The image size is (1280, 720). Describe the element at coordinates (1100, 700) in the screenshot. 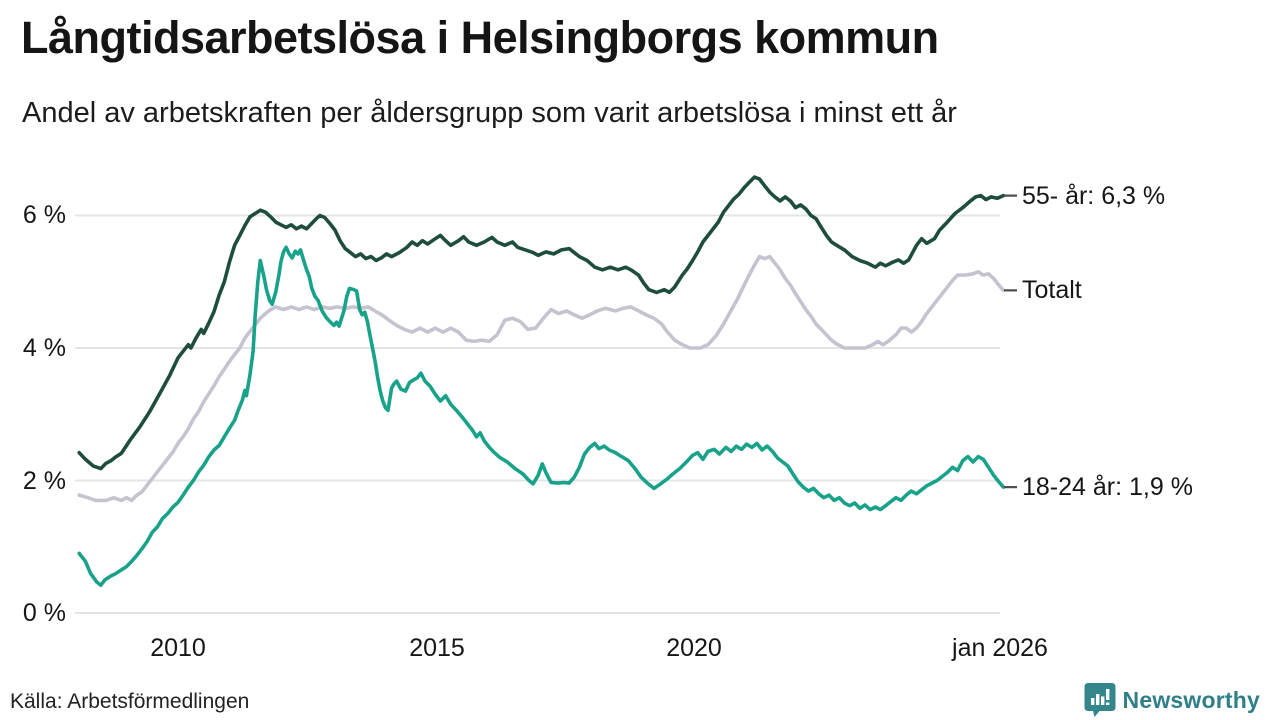

I see `newsworthy-logo-icon` at that location.